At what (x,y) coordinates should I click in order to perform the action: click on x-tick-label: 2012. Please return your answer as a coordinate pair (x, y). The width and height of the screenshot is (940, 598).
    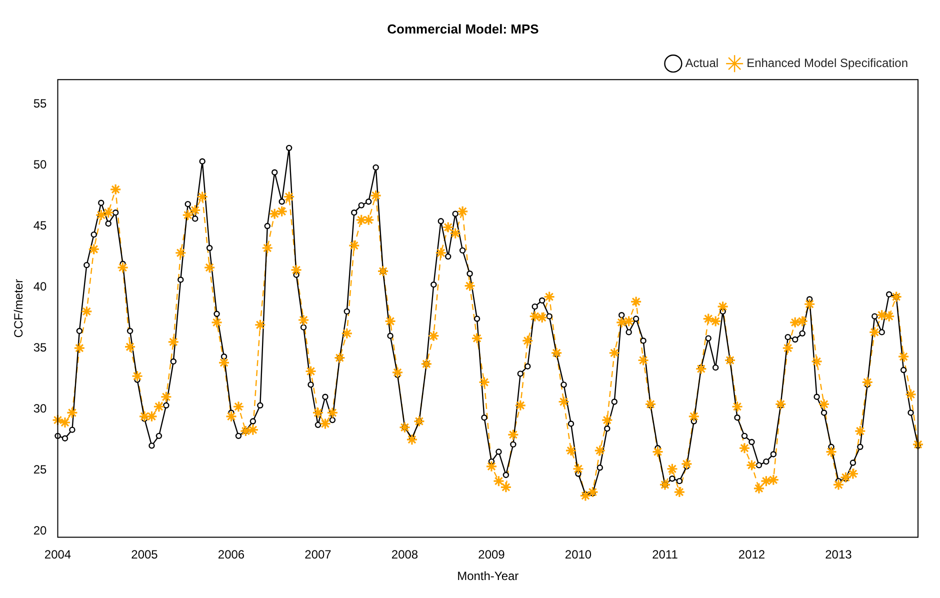
    Looking at the image, I should click on (752, 555).